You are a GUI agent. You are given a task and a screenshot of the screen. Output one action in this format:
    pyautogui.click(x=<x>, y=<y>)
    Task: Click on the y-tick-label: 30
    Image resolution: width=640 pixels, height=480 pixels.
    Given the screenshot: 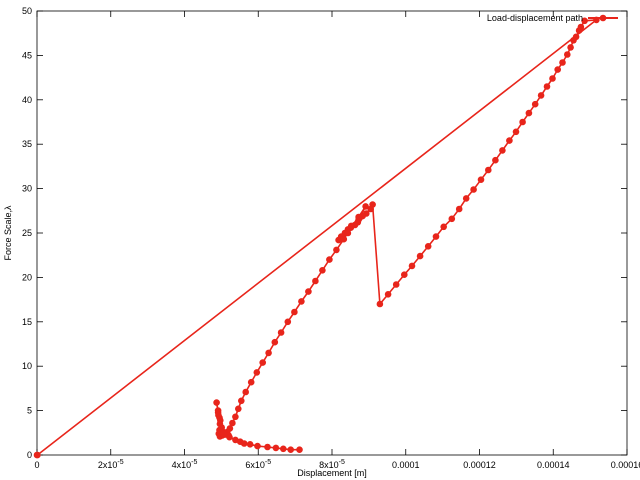 What is the action you would take?
    pyautogui.click(x=27, y=189)
    